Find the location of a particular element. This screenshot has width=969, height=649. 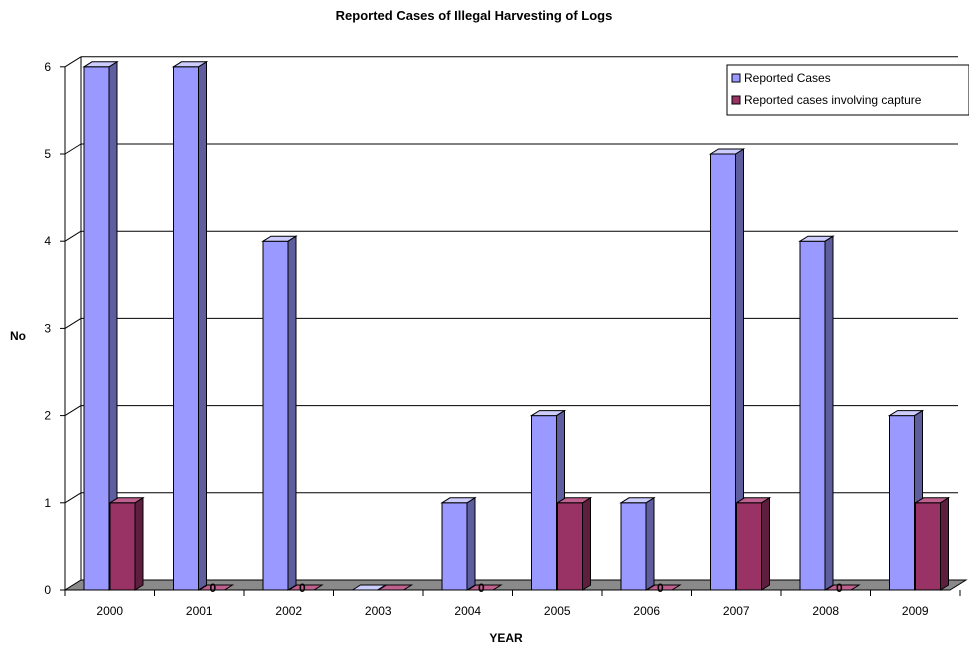

x-tick-label: 2006 is located at coordinates (646, 611).